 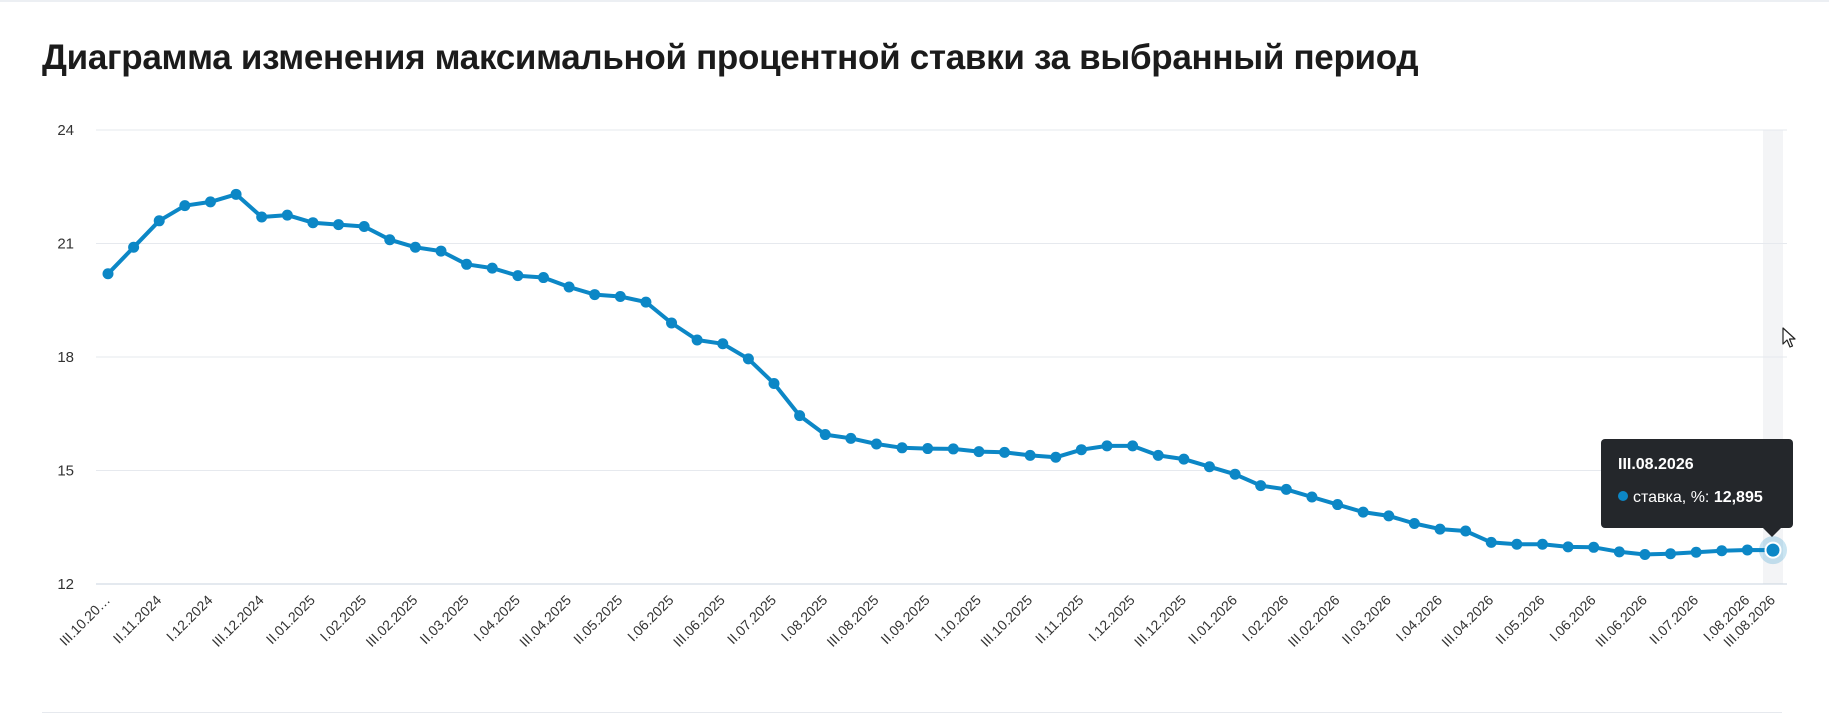 What do you see at coordinates (1059, 619) in the screenshot?
I see `x-tick-label: II.11.2025` at bounding box center [1059, 619].